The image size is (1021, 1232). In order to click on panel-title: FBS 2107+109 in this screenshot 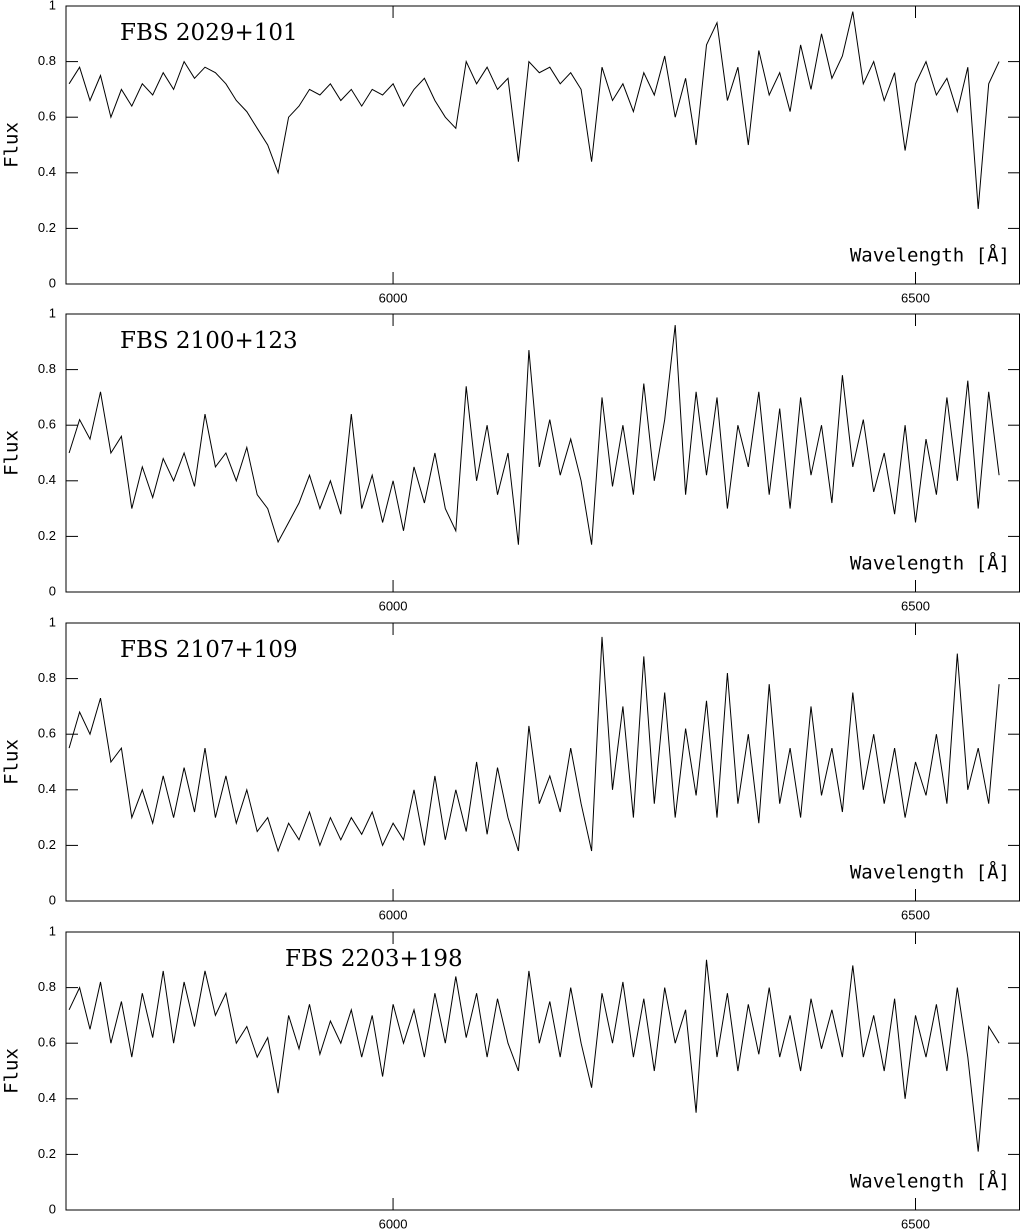, I will do `click(209, 650)`.